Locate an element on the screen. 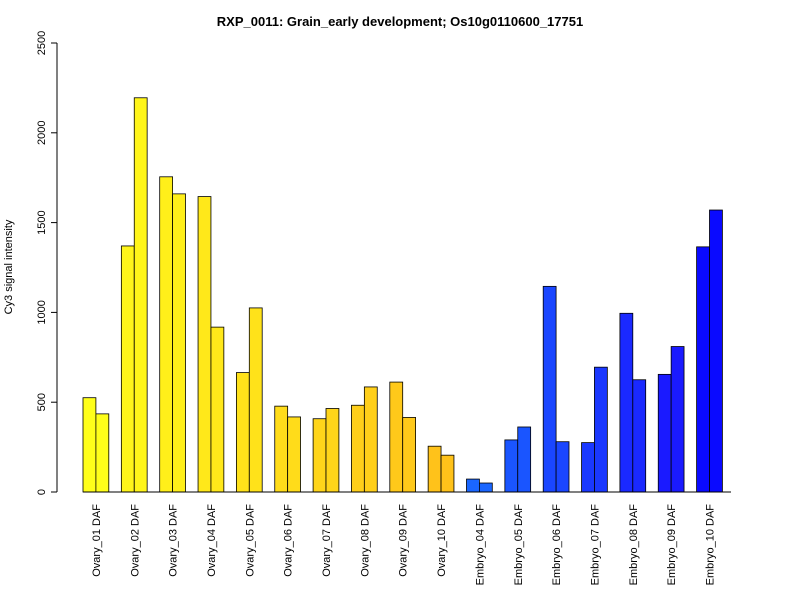  y-tick-label: 2500 is located at coordinates (42, 43).